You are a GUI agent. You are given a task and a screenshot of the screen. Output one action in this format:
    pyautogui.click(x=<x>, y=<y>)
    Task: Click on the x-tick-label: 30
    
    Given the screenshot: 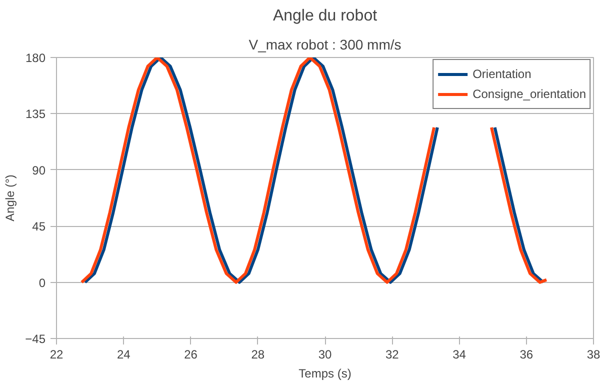 What is the action you would take?
    pyautogui.click(x=325, y=355)
    